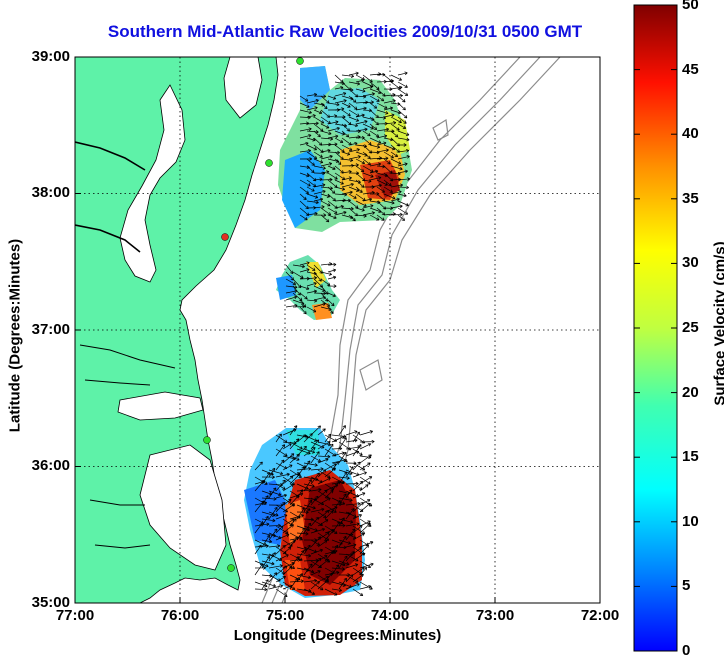  I want to click on pamlico-sound, so click(183, 507).